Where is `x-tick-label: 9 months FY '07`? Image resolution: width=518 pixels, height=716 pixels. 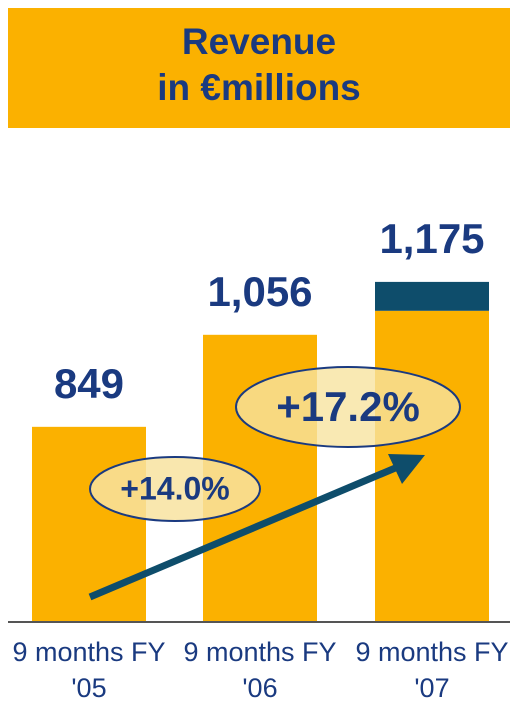 x-tick-label: 9 months FY '07 is located at coordinates (432, 670).